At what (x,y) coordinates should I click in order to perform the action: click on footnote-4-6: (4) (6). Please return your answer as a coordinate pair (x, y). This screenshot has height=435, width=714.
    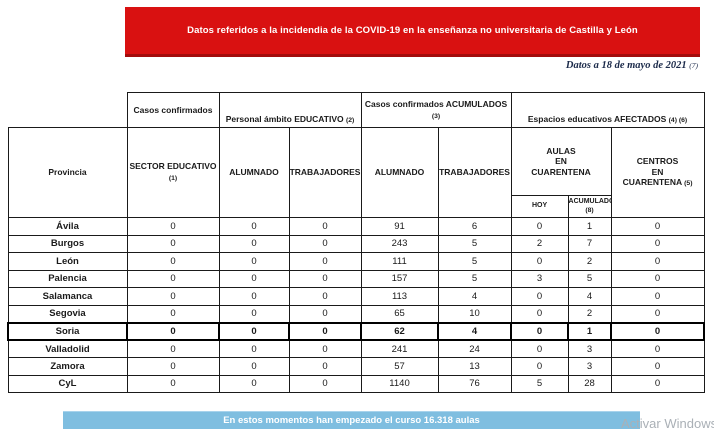
    Looking at the image, I should click on (678, 120).